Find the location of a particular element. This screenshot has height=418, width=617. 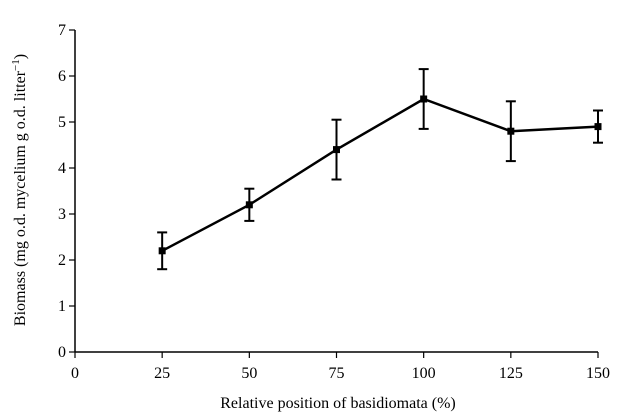

y-tick-label-7: 7 is located at coordinates (62, 30).